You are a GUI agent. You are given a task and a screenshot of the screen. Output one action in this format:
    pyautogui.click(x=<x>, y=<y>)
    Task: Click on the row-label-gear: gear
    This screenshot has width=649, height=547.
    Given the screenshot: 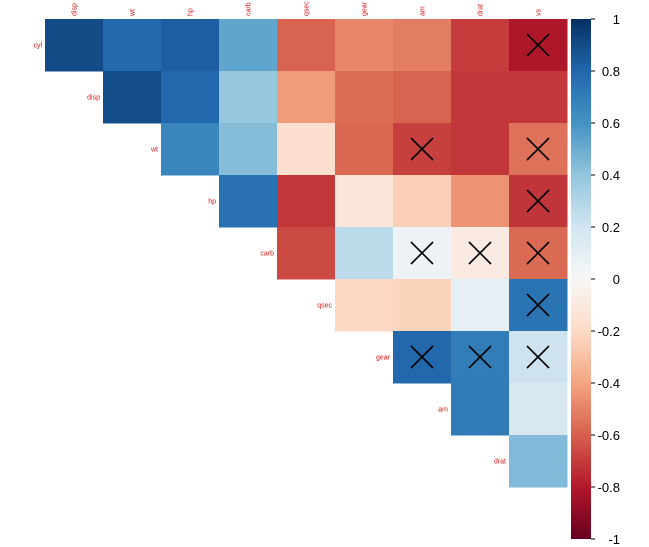 What is the action you would take?
    pyautogui.click(x=383, y=358)
    